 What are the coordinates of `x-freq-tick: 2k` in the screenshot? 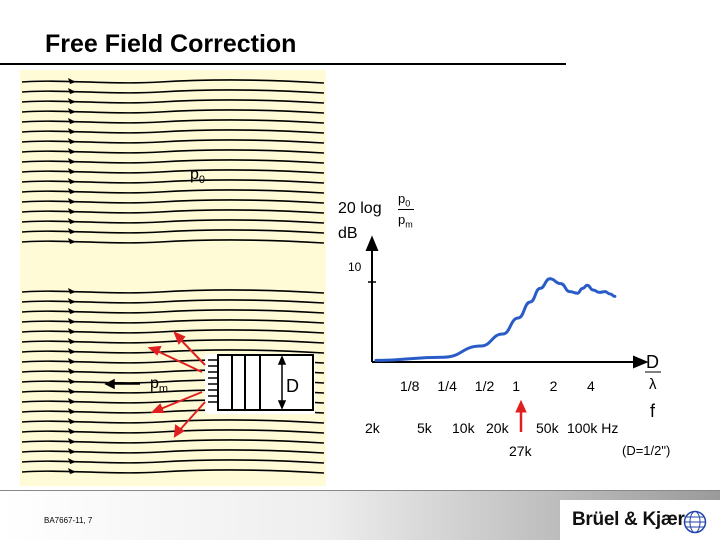 It's located at (373, 428).